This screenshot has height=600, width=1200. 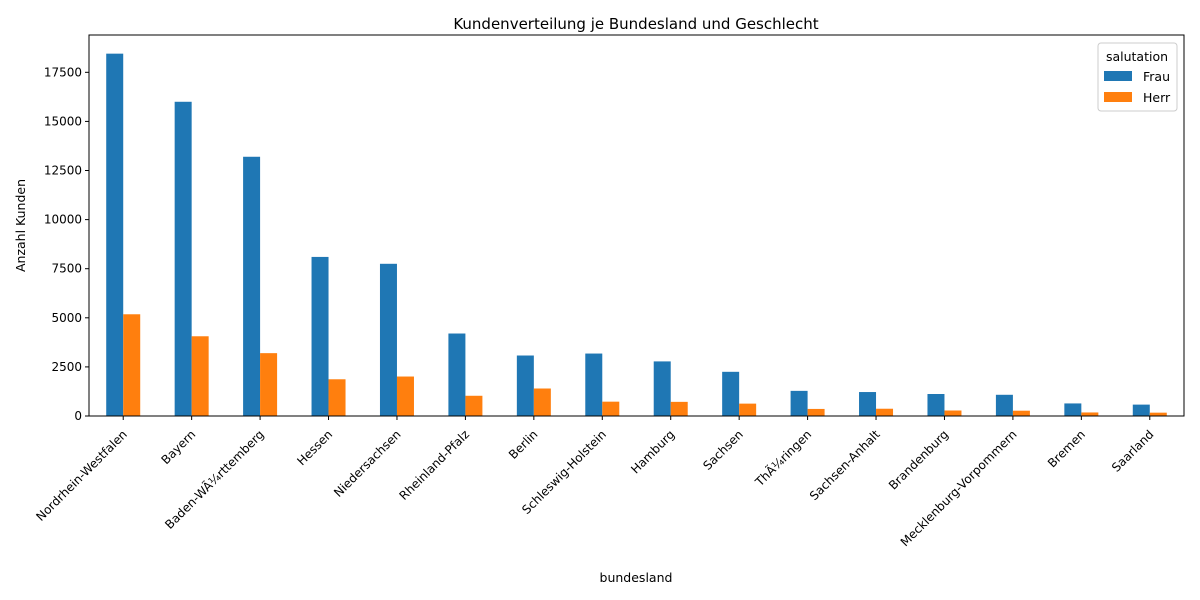 What do you see at coordinates (636, 577) in the screenshot?
I see `x-axis-label: bundesland` at bounding box center [636, 577].